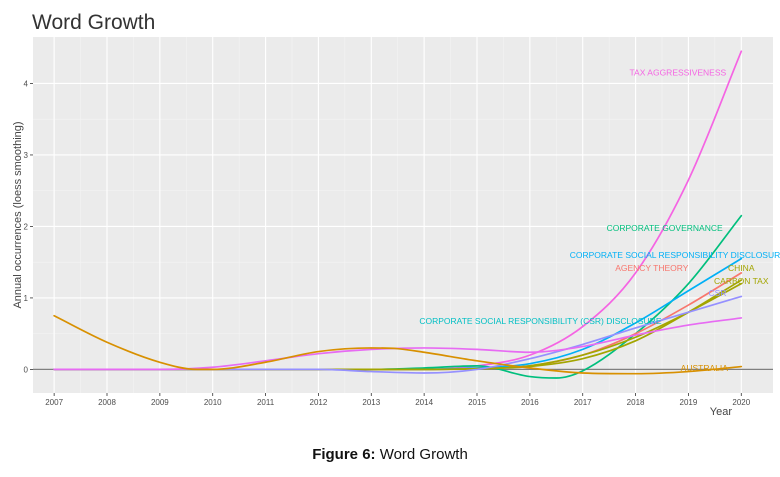  I want to click on series-label-australia: AUSTRALIA, so click(705, 368).